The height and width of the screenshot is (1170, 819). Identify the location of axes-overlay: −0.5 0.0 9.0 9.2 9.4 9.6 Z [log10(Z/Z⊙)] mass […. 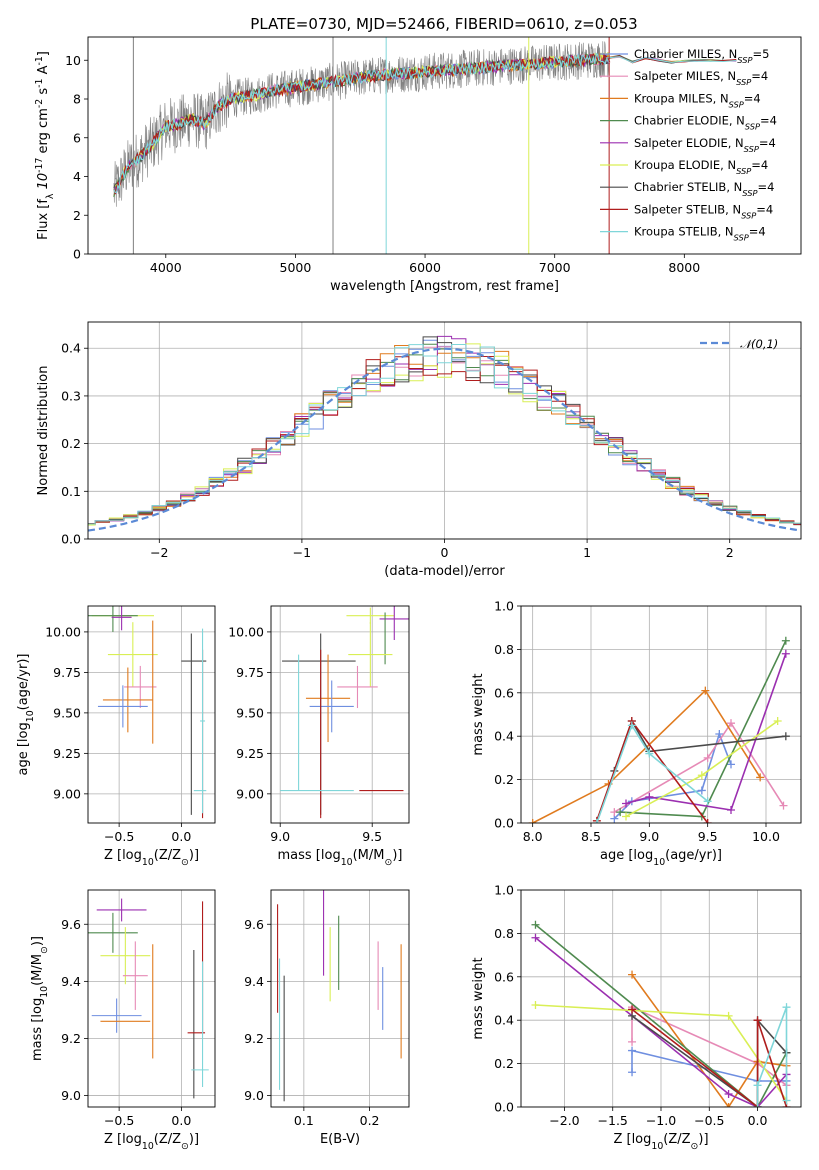
(123, 1020).